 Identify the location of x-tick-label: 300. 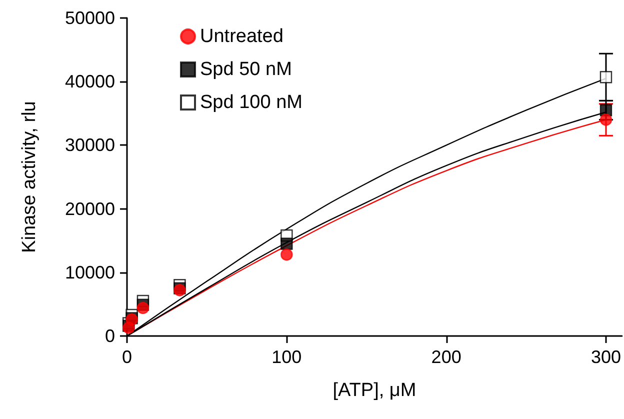
(606, 357).